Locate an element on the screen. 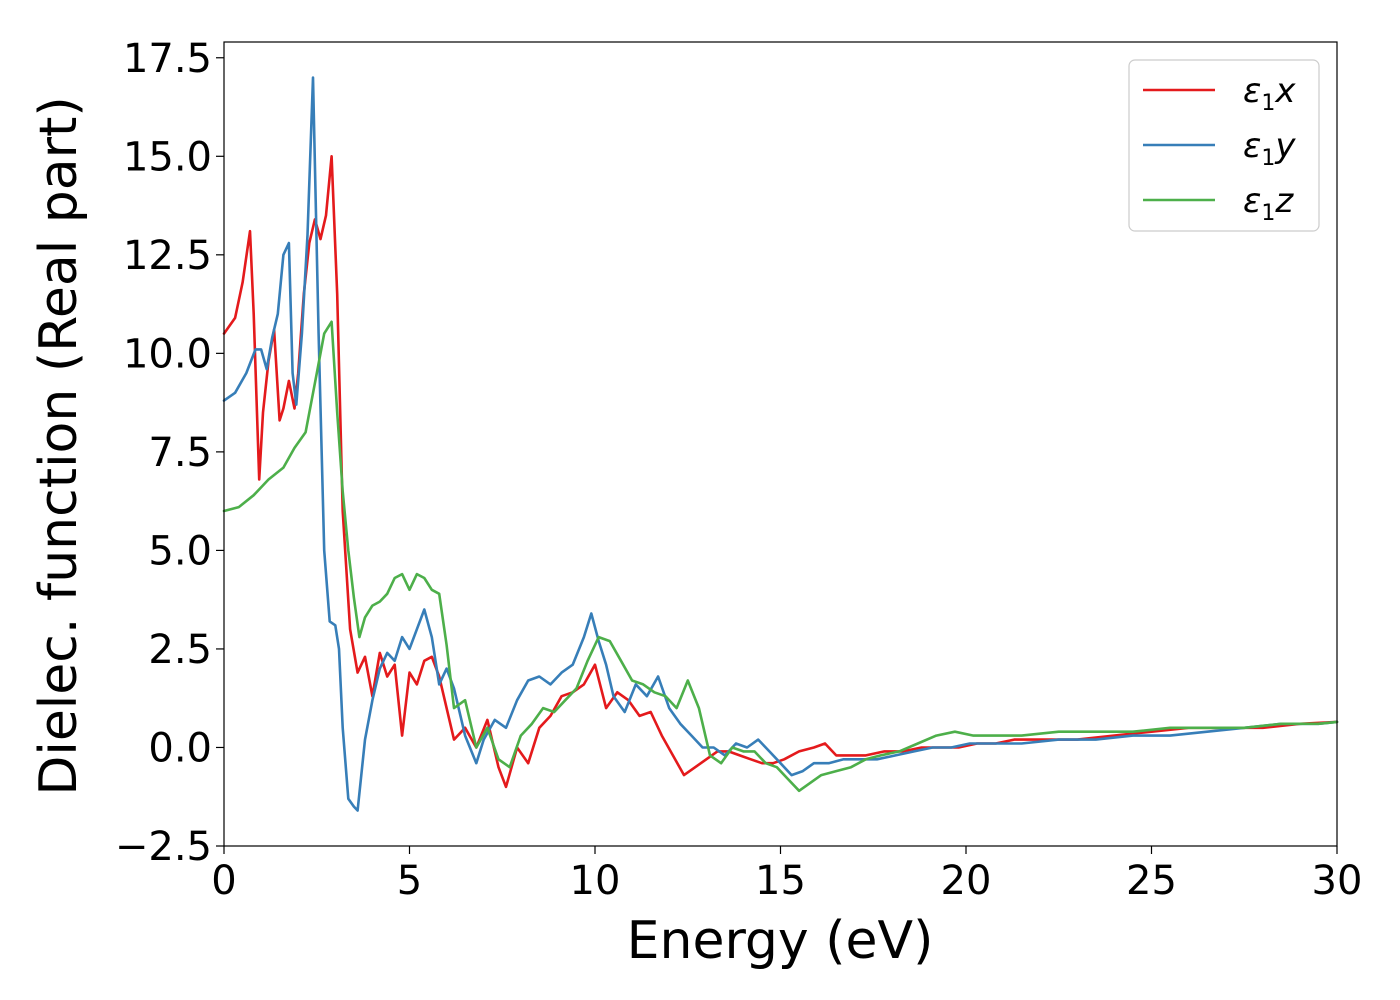 The height and width of the screenshot is (1000, 1400). x-tick-label: 25 is located at coordinates (1151, 881).